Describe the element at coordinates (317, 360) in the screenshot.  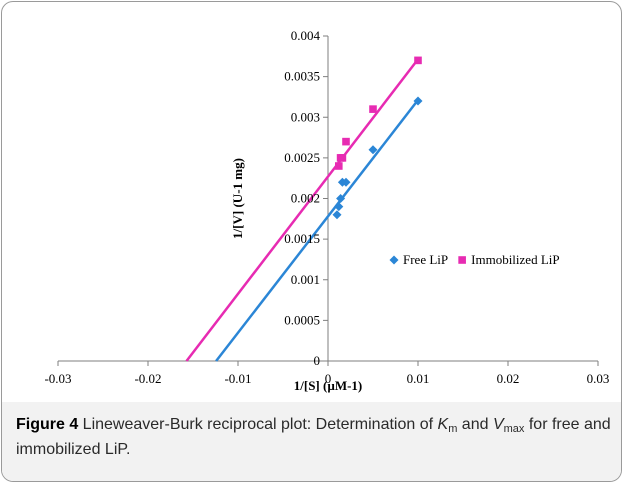
I see `y-tick-label: 0` at that location.